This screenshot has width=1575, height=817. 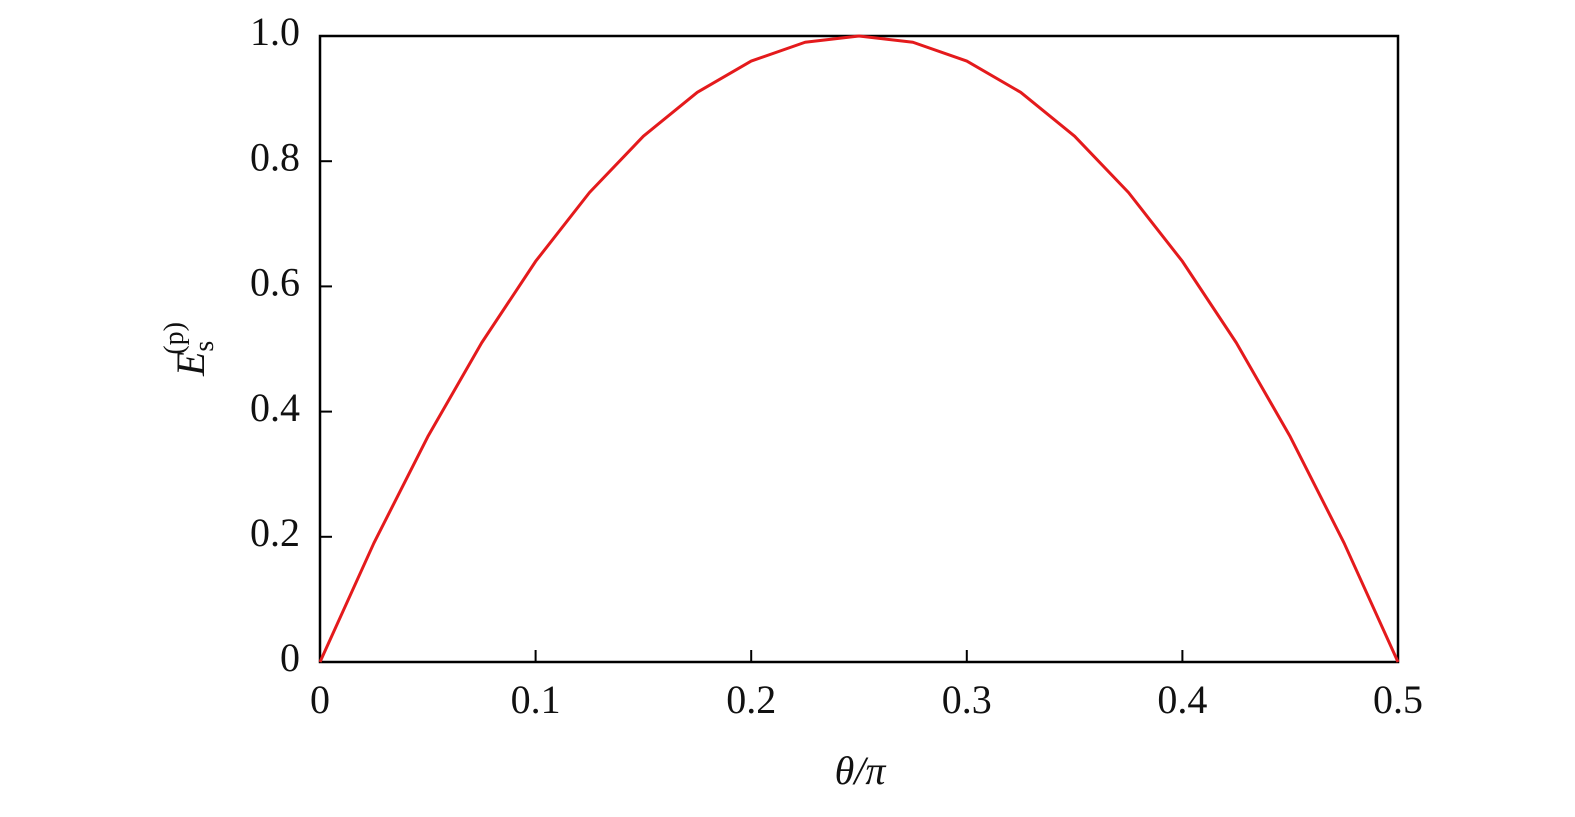 I want to click on y-label-sub: s, so click(x=204, y=346).